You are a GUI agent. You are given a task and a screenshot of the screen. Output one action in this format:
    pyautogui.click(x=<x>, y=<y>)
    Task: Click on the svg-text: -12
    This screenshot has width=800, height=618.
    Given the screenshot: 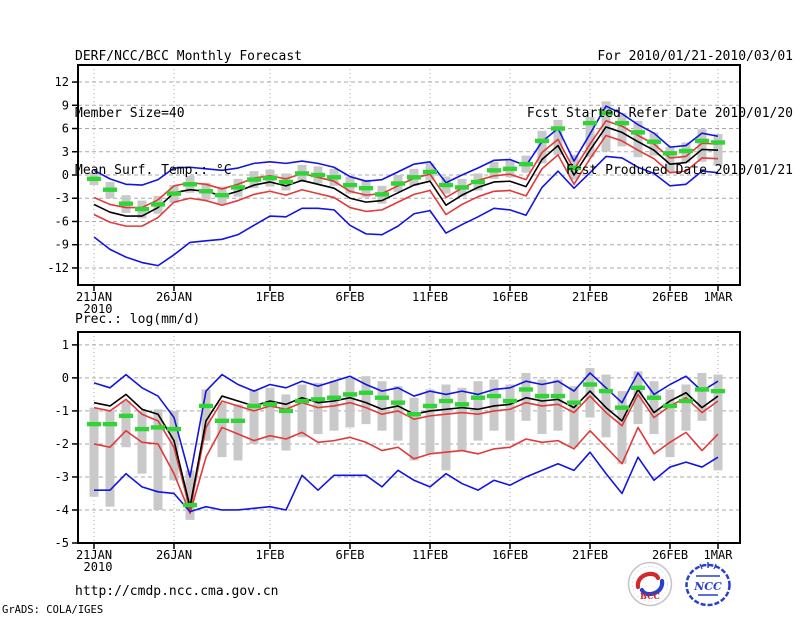 What is the action you would take?
    pyautogui.click(x=58, y=268)
    